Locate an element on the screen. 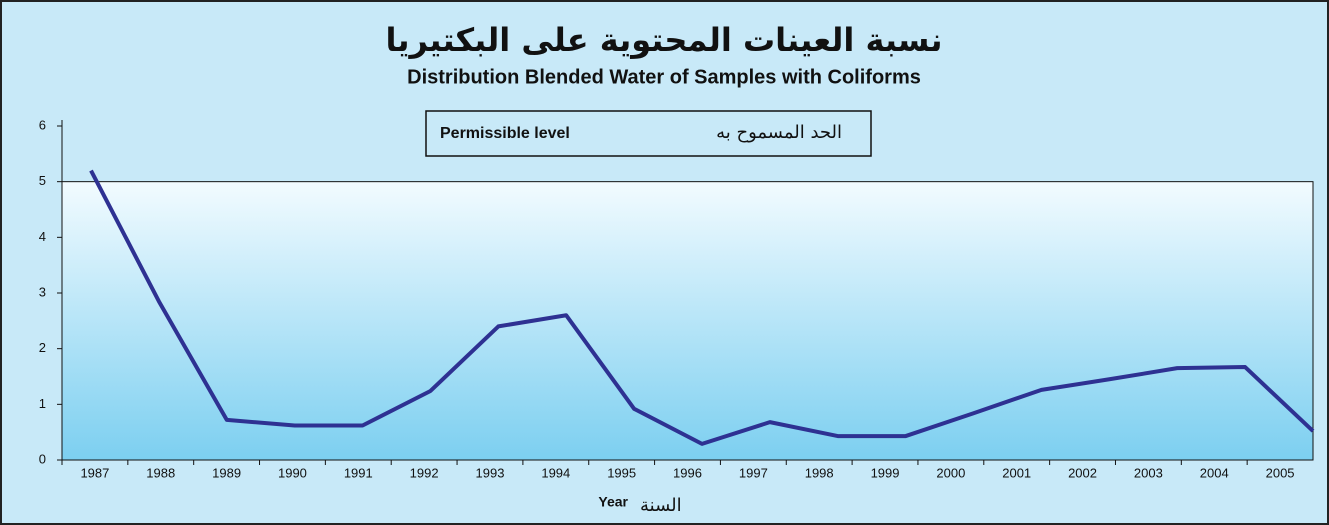 The height and width of the screenshot is (525, 1329). x-tick-label: 2005 is located at coordinates (1280, 472).